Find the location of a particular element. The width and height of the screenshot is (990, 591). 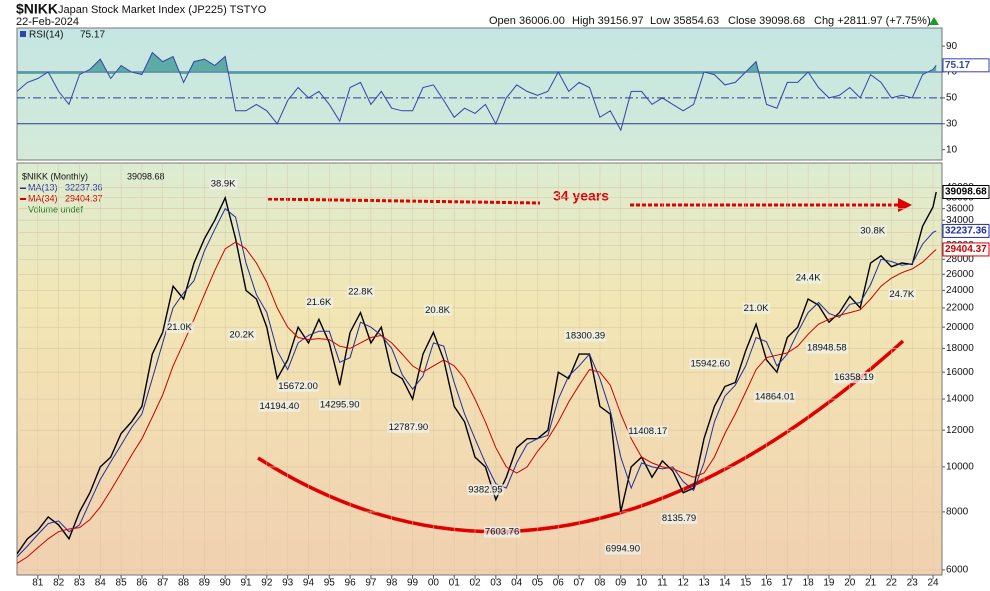

x-tick-label: 83 is located at coordinates (80, 583).